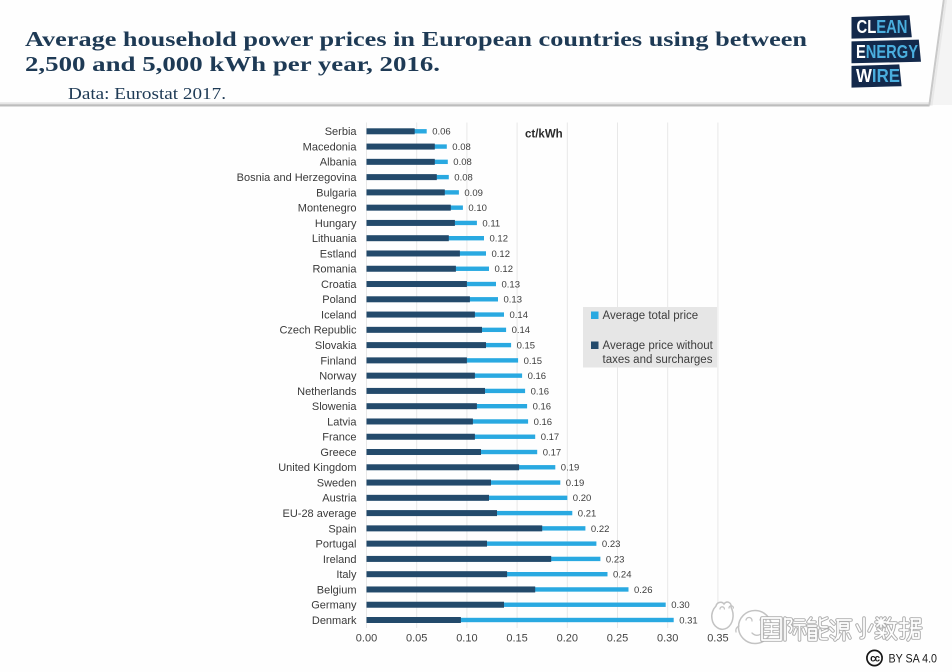 The width and height of the screenshot is (952, 672). What do you see at coordinates (336, 545) in the screenshot?
I see `svg-text: Portugal` at bounding box center [336, 545].